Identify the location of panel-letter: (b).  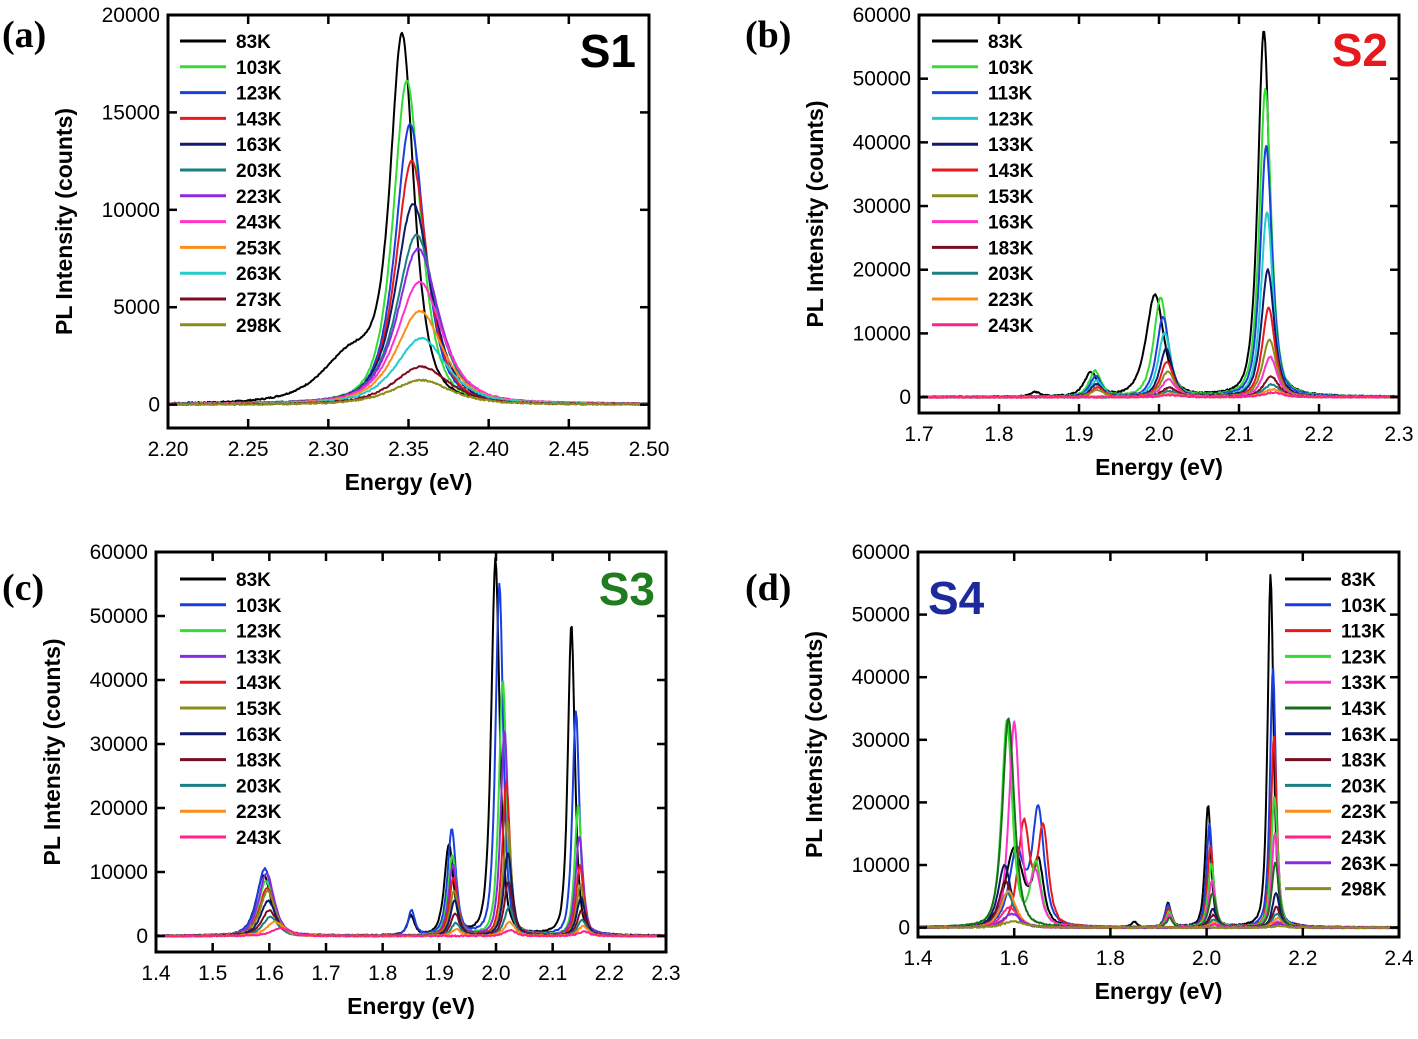
(768, 35).